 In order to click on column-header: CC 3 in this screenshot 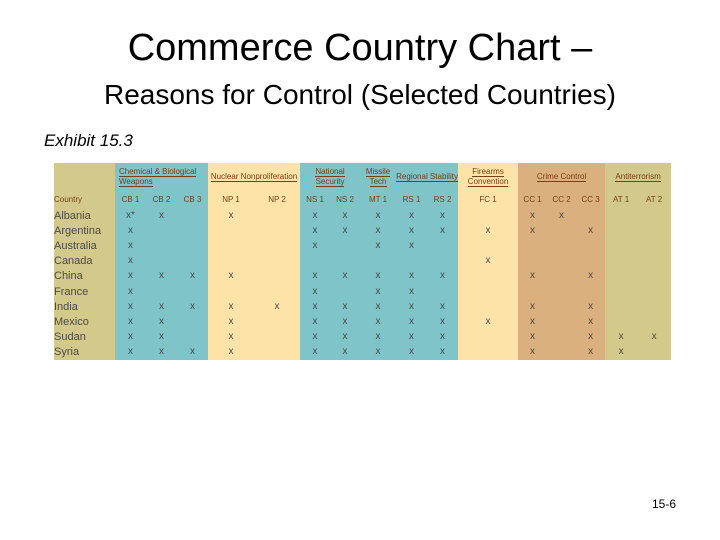, I will do `click(591, 199)`.